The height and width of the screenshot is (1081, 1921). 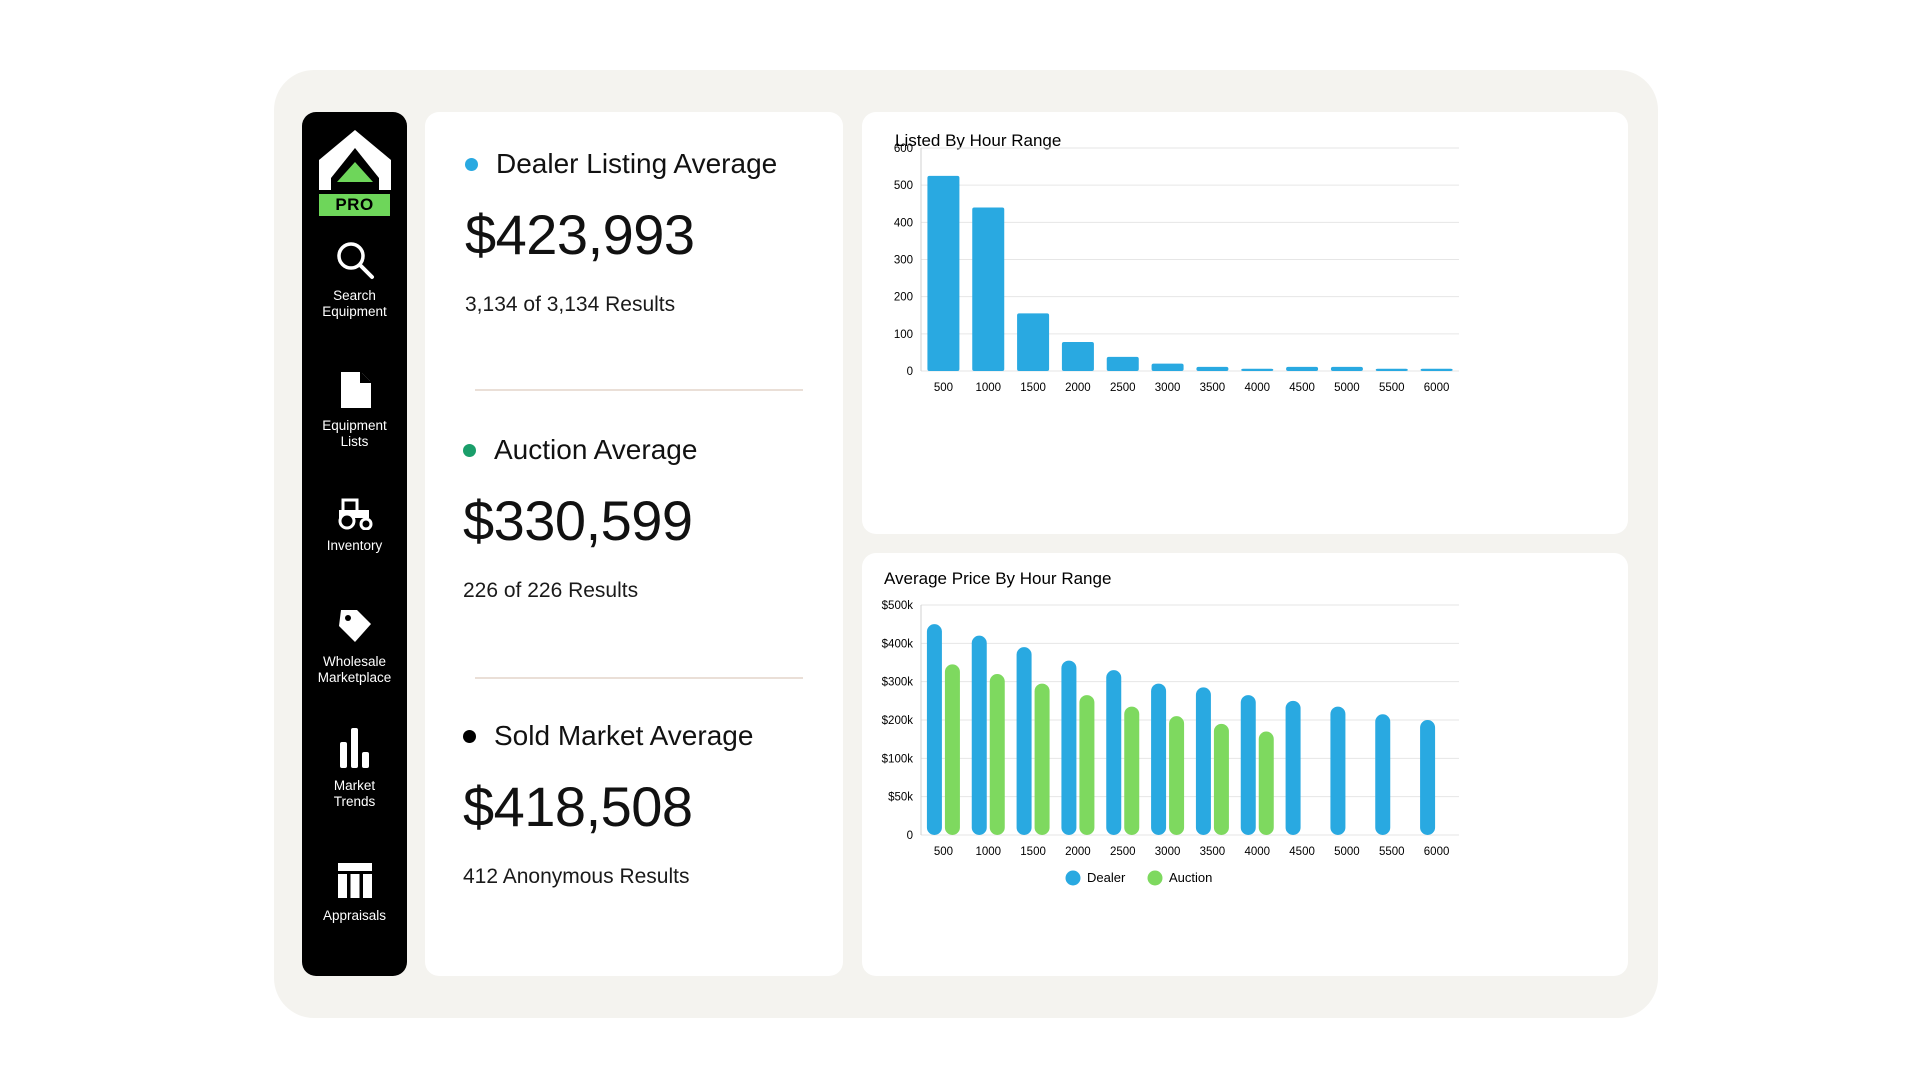 I want to click on nav-item-inventory: Inventory, so click(x=354, y=526).